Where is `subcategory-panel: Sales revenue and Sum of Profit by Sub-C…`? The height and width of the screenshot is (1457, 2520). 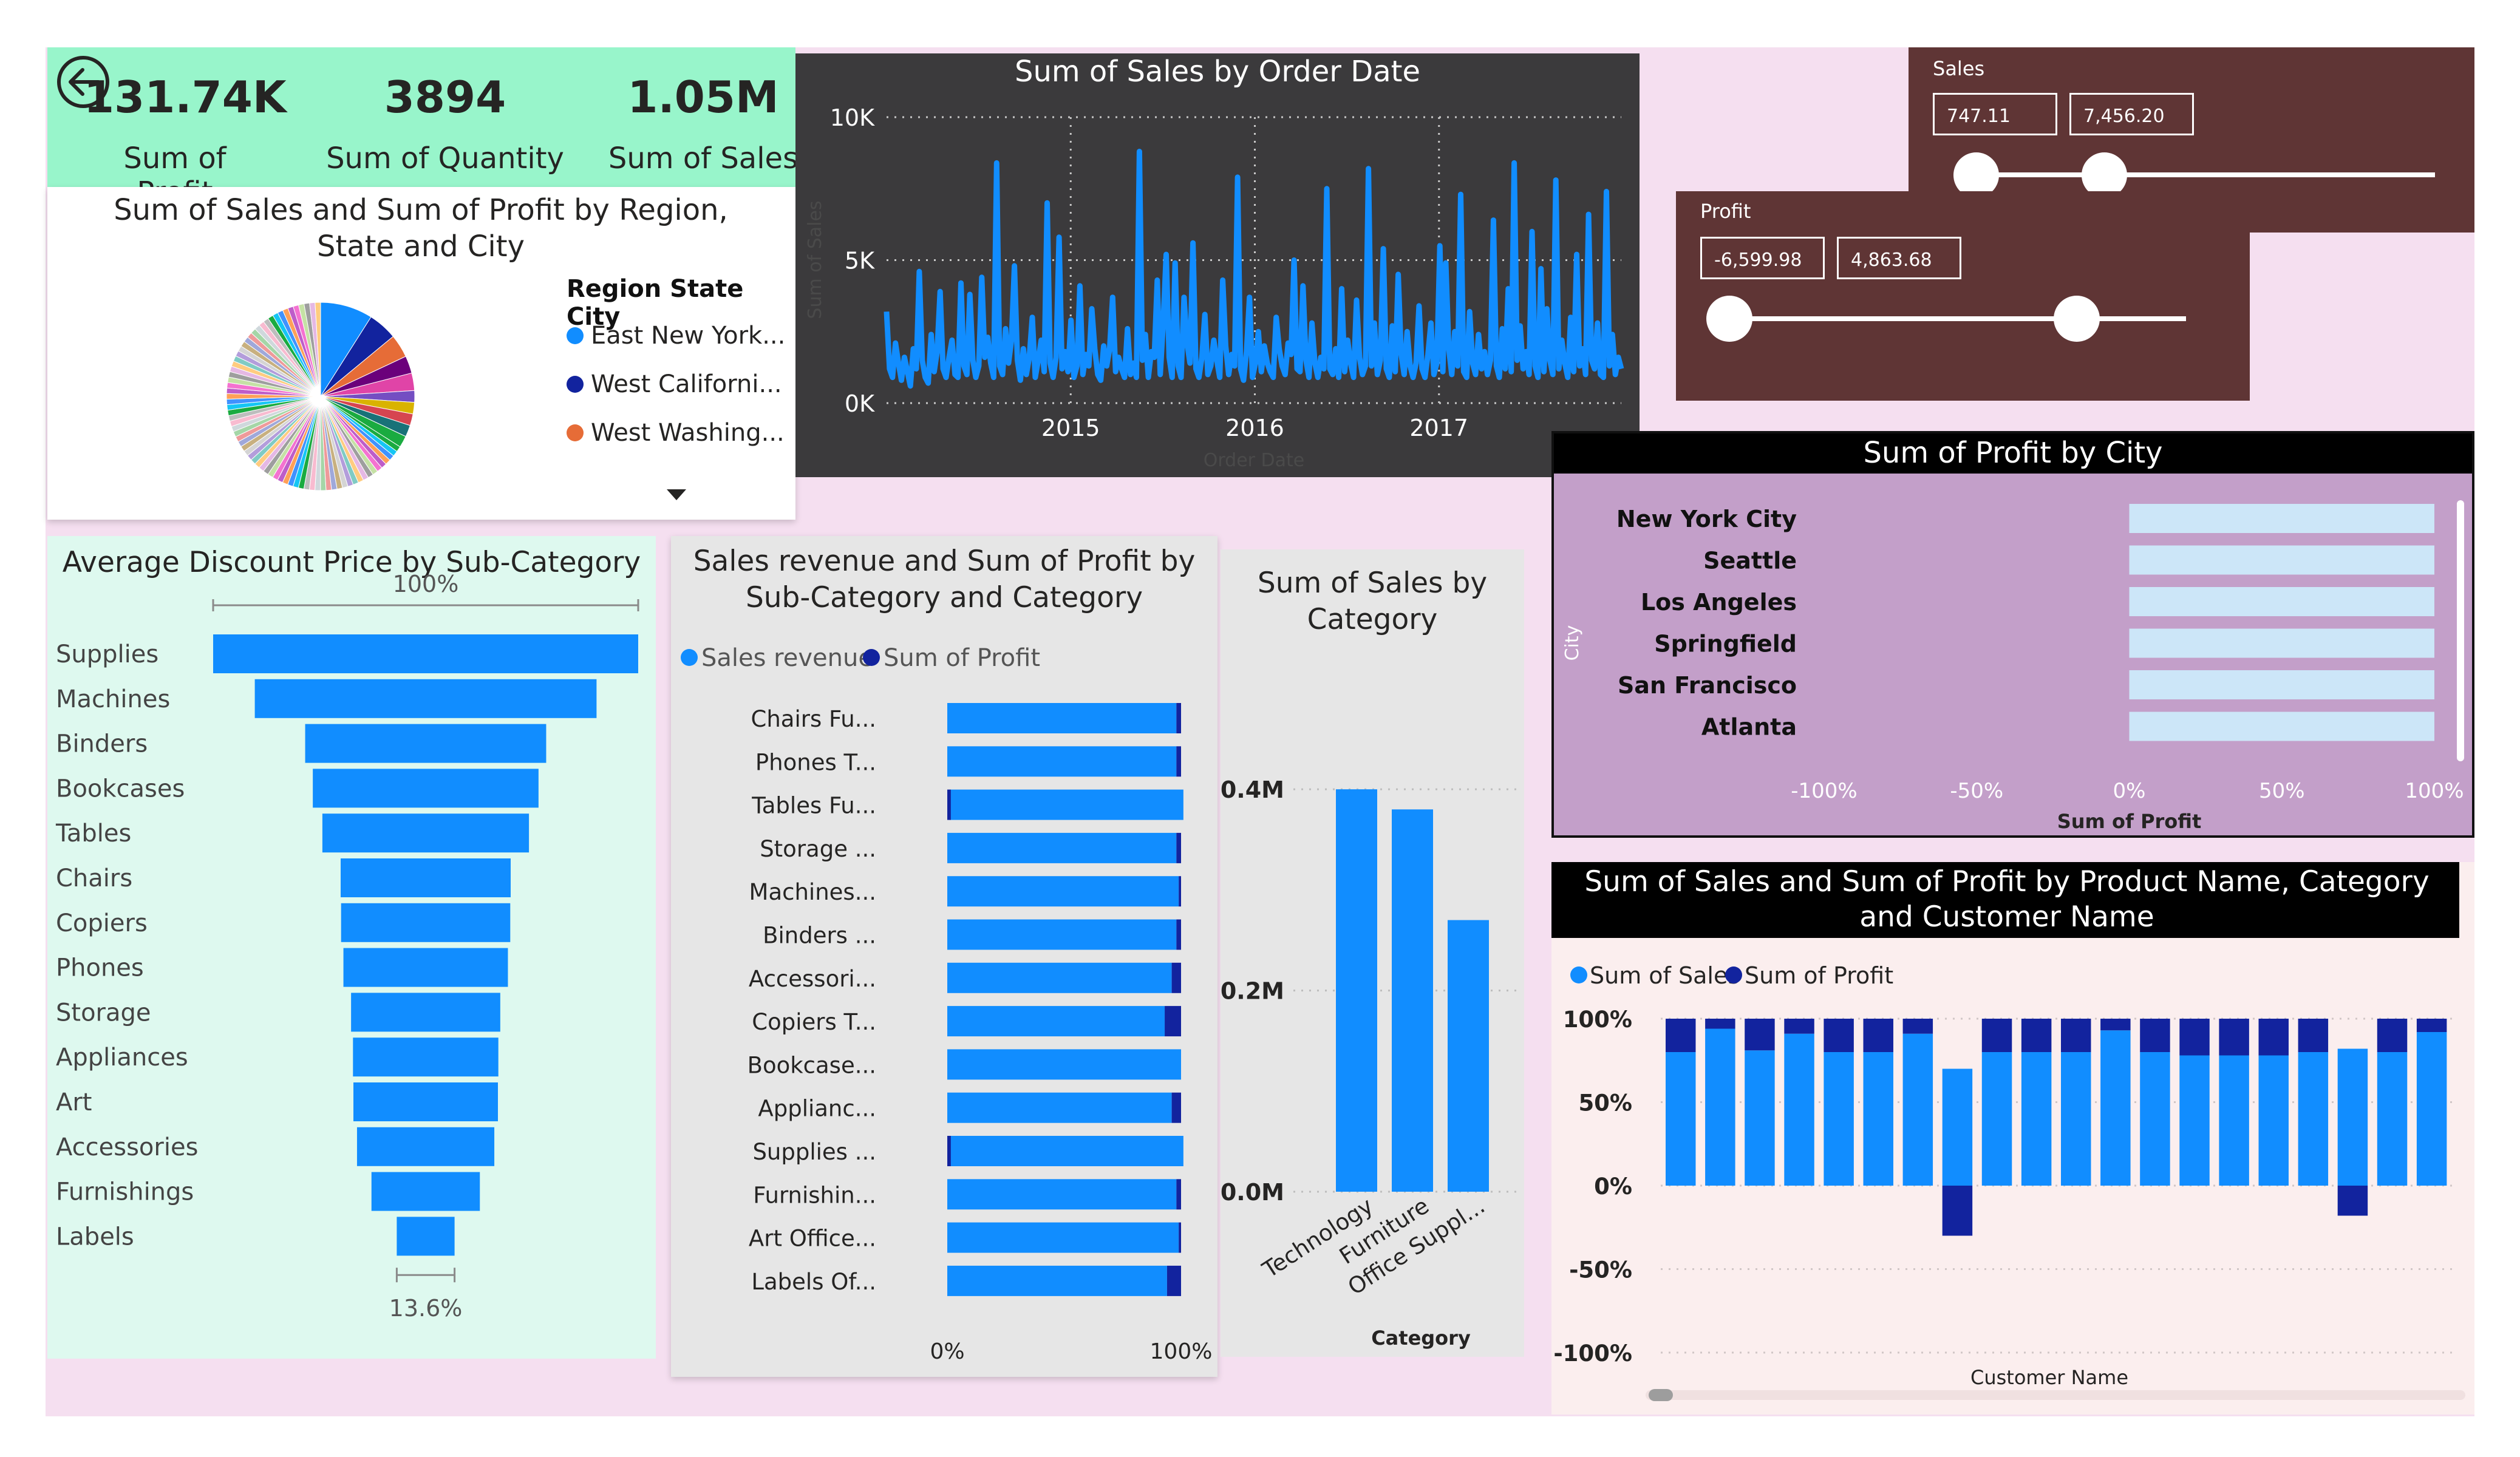
subcategory-panel: Sales revenue and Sum of Profit by Sub-C… is located at coordinates (944, 956).